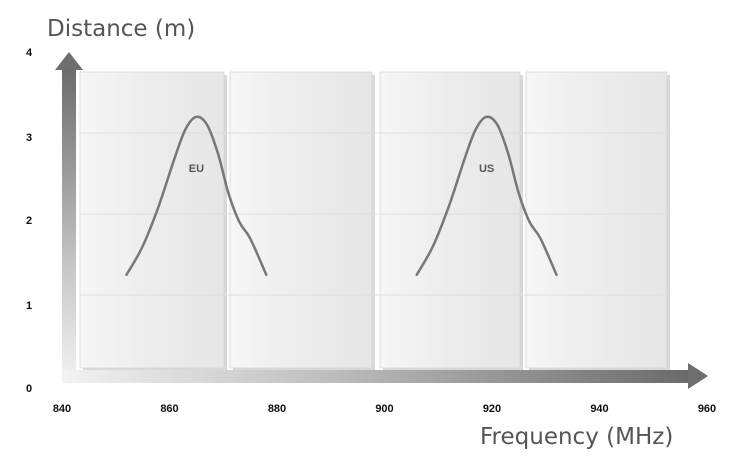 This screenshot has height=475, width=750. What do you see at coordinates (29, 53) in the screenshot?
I see `y-tick-label: 4` at bounding box center [29, 53].